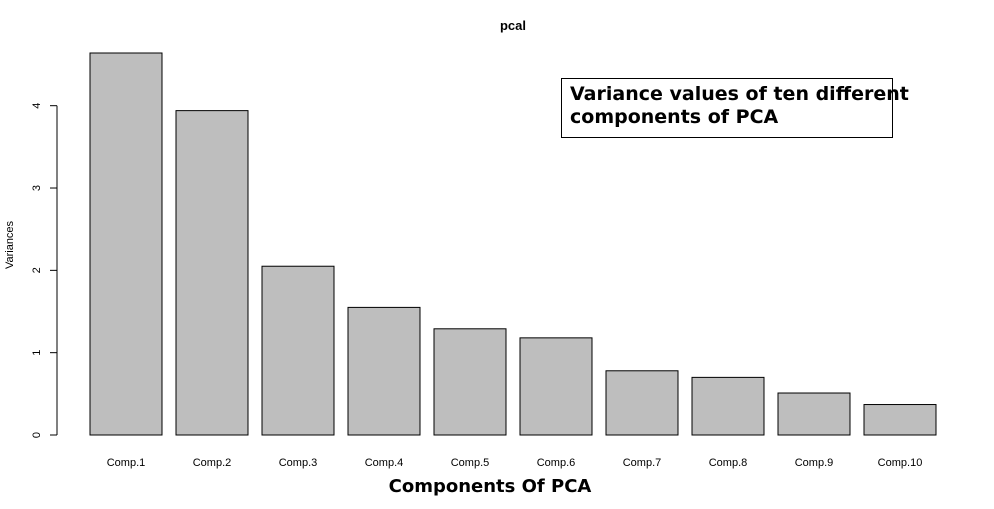 This screenshot has width=994, height=509. I want to click on x-tick-label: Comp.4, so click(384, 463).